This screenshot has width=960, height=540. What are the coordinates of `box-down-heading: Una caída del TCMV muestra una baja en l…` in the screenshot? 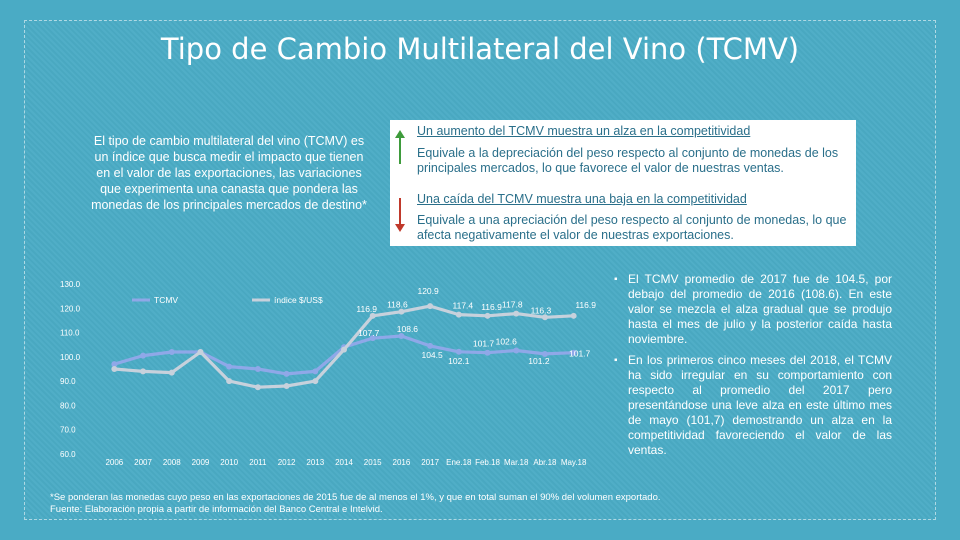 It's located at (582, 199).